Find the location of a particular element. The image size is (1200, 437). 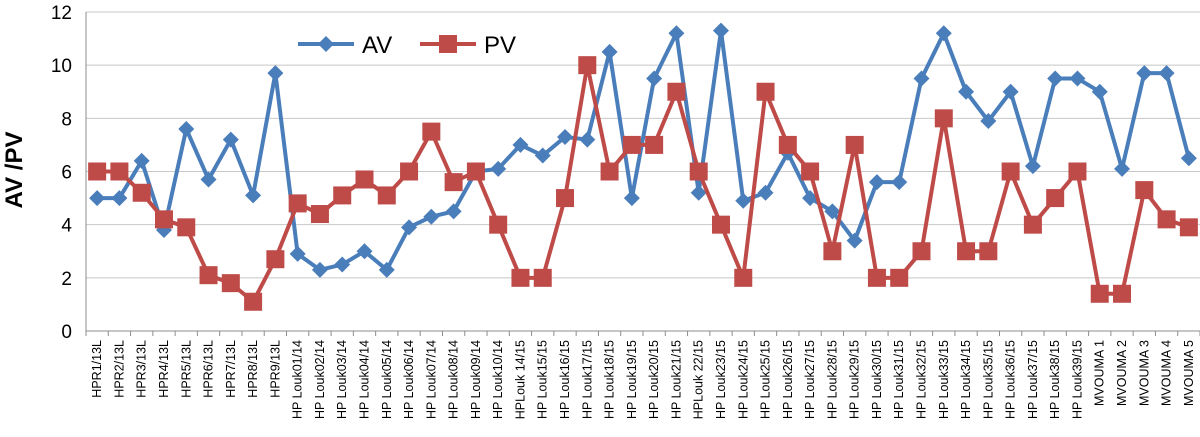

x-tick-label: HP Louk25/15 is located at coordinates (766, 379).